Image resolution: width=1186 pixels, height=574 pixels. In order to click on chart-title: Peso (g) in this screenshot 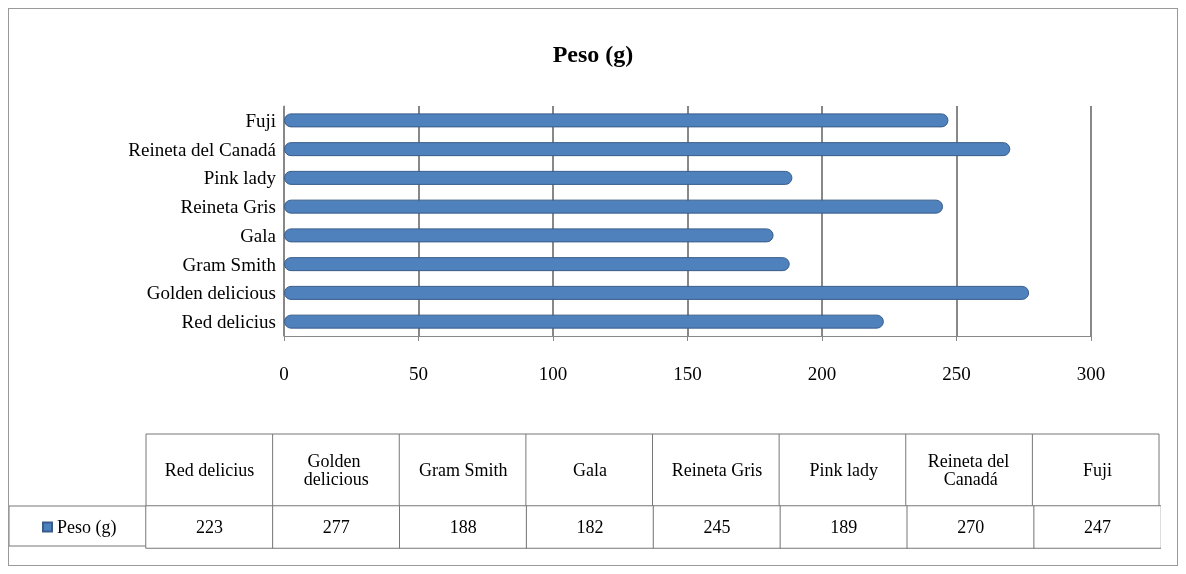, I will do `click(593, 54)`.